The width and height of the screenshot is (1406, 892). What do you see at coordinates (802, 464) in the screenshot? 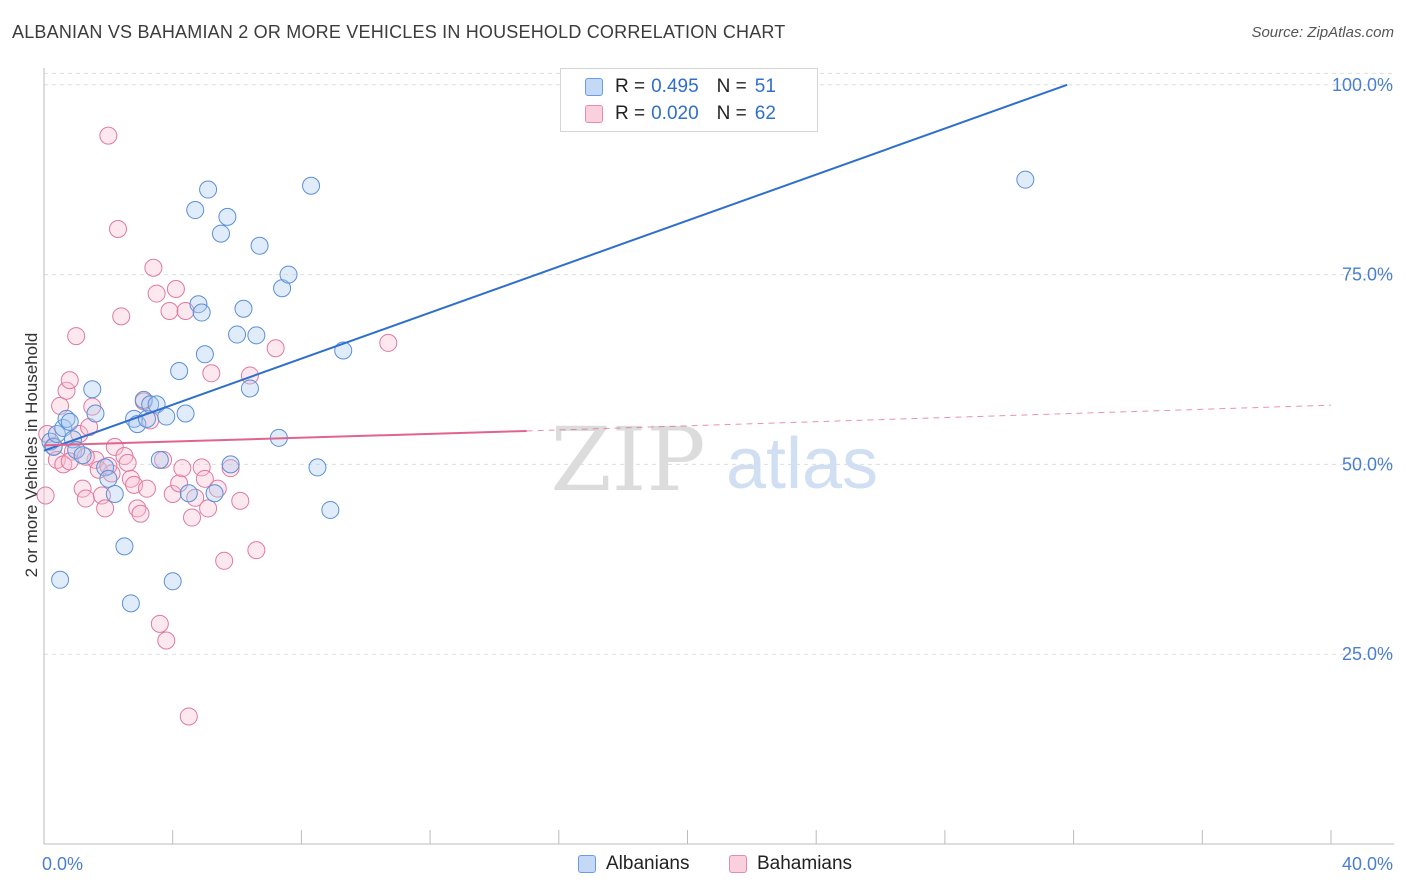
I see `watermark-atlas: atlas` at bounding box center [802, 464].